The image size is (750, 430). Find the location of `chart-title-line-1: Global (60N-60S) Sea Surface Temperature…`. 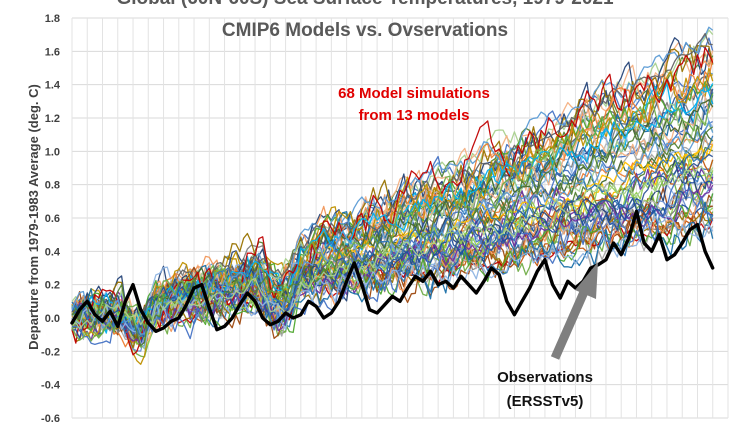

chart-title-line-1: Global (60N-60S) Sea Surface Temperature… is located at coordinates (364, 4).